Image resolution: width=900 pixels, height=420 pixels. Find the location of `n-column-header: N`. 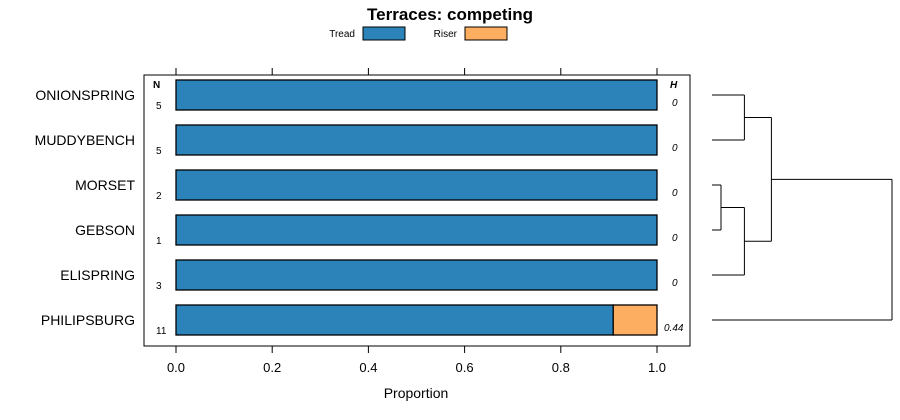

n-column-header: N is located at coordinates (156, 85).